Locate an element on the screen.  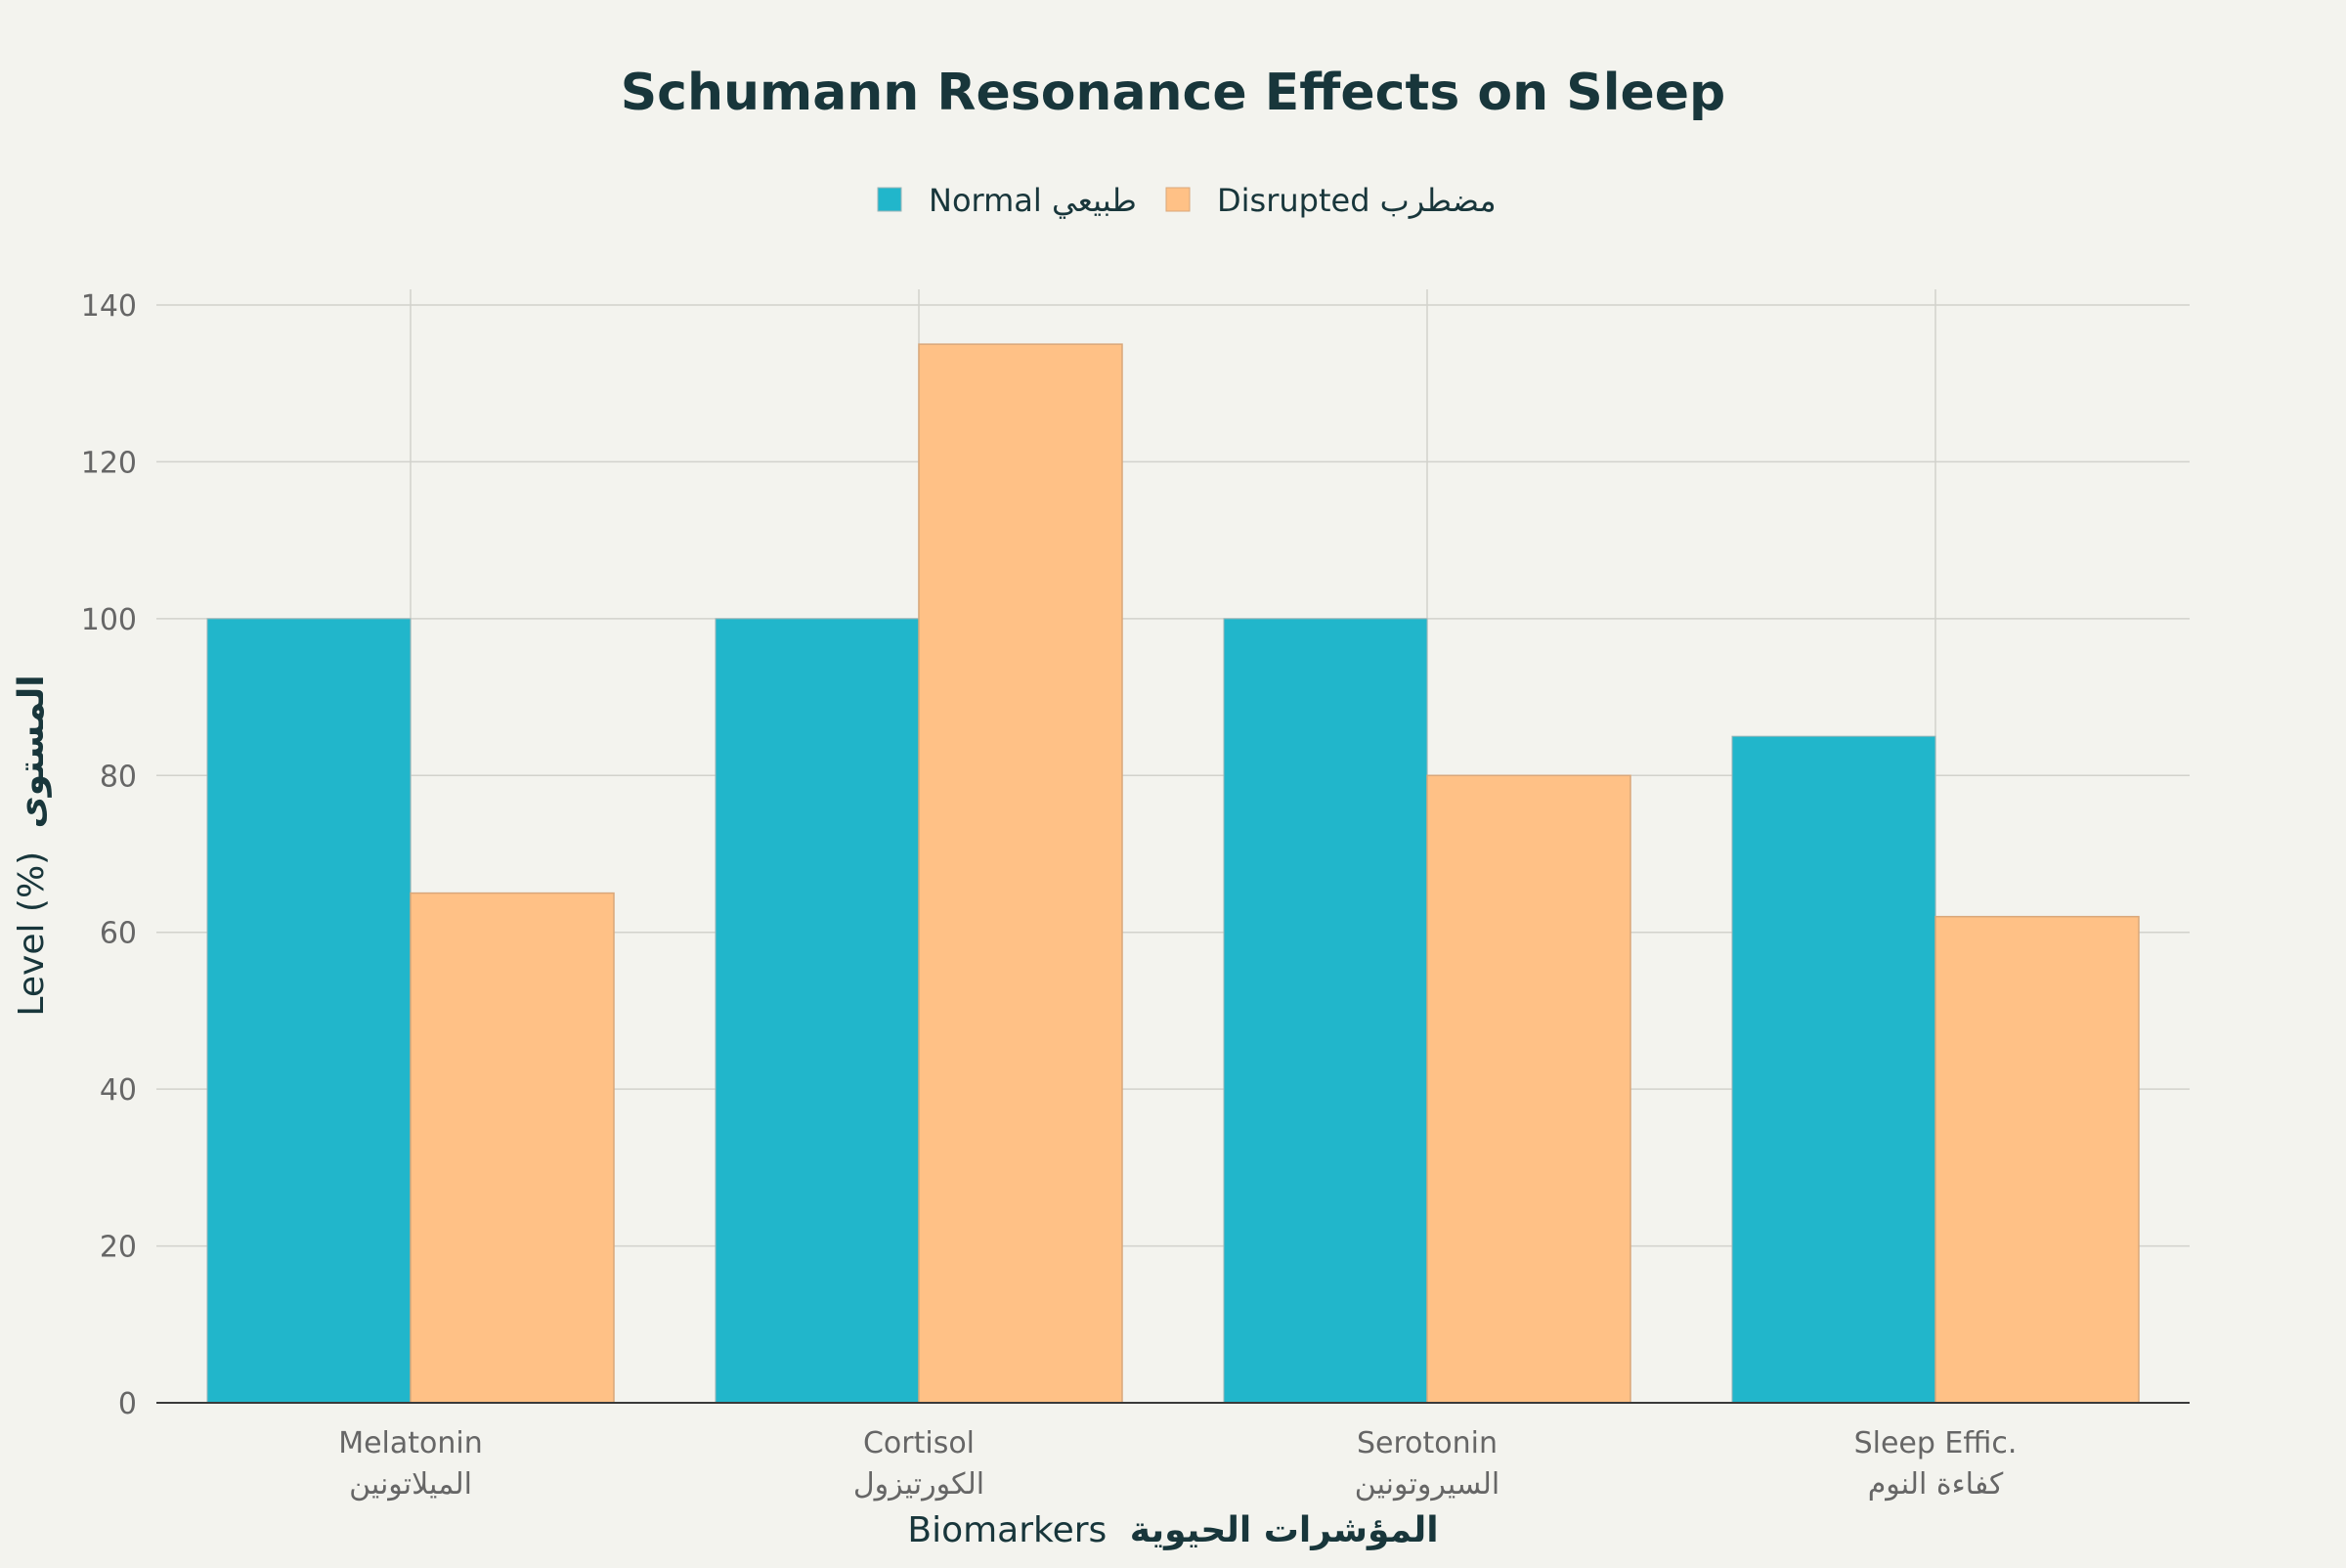
y-tick-labels: 0 20 40 60 80 100 120 140 is located at coordinates (109, 855).